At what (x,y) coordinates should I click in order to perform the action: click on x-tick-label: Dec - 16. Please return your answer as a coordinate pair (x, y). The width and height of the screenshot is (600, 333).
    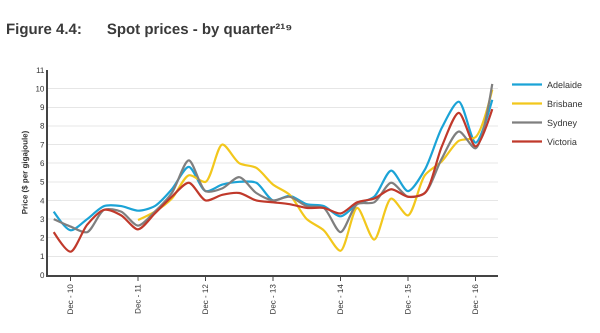
    Looking at the image, I should click on (475, 299).